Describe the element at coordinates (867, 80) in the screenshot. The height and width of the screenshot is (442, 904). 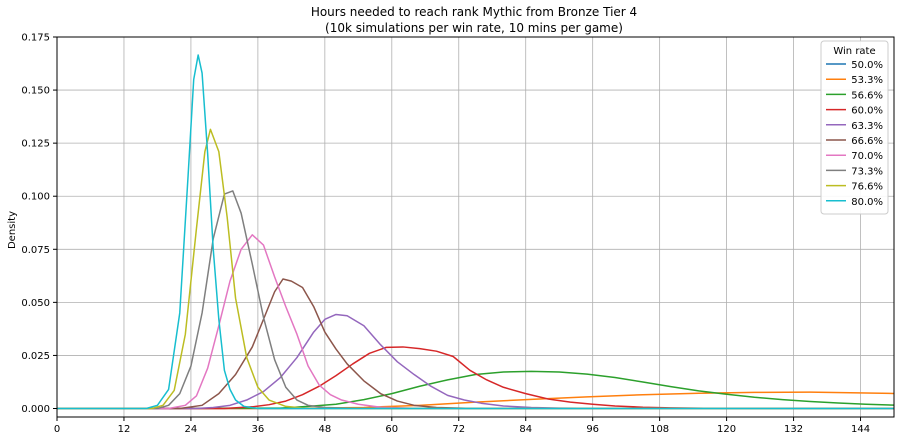
I see `legend-entry-label: 53.3%` at that location.